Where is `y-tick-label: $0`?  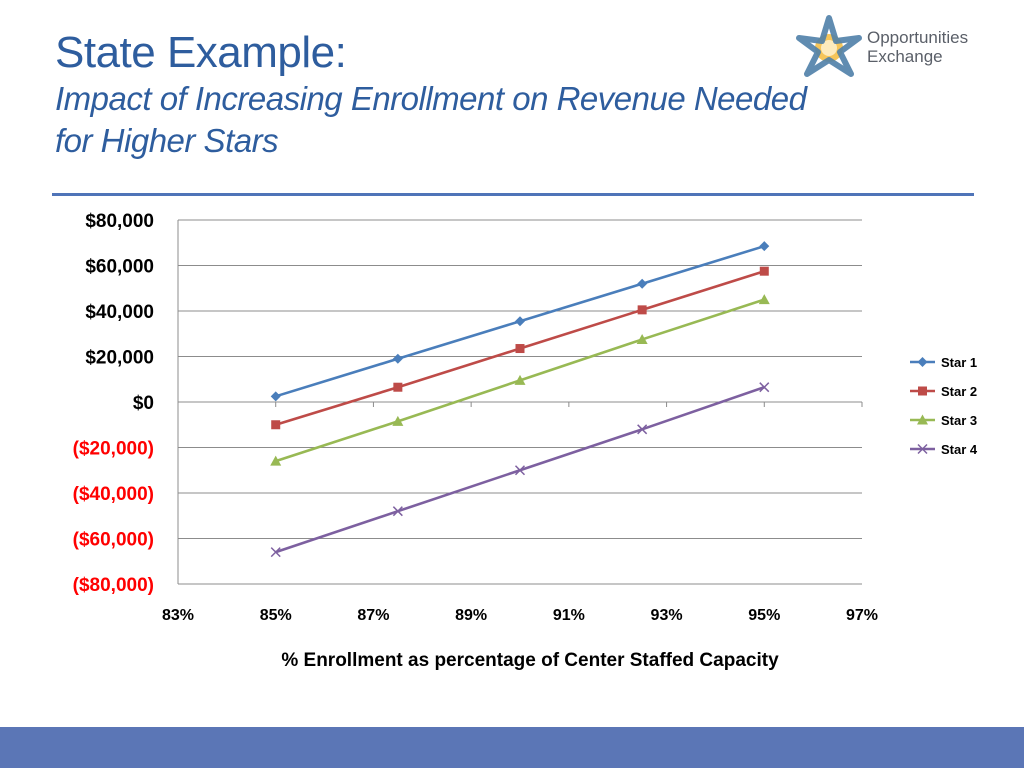 y-tick-label: $0 is located at coordinates (143, 403).